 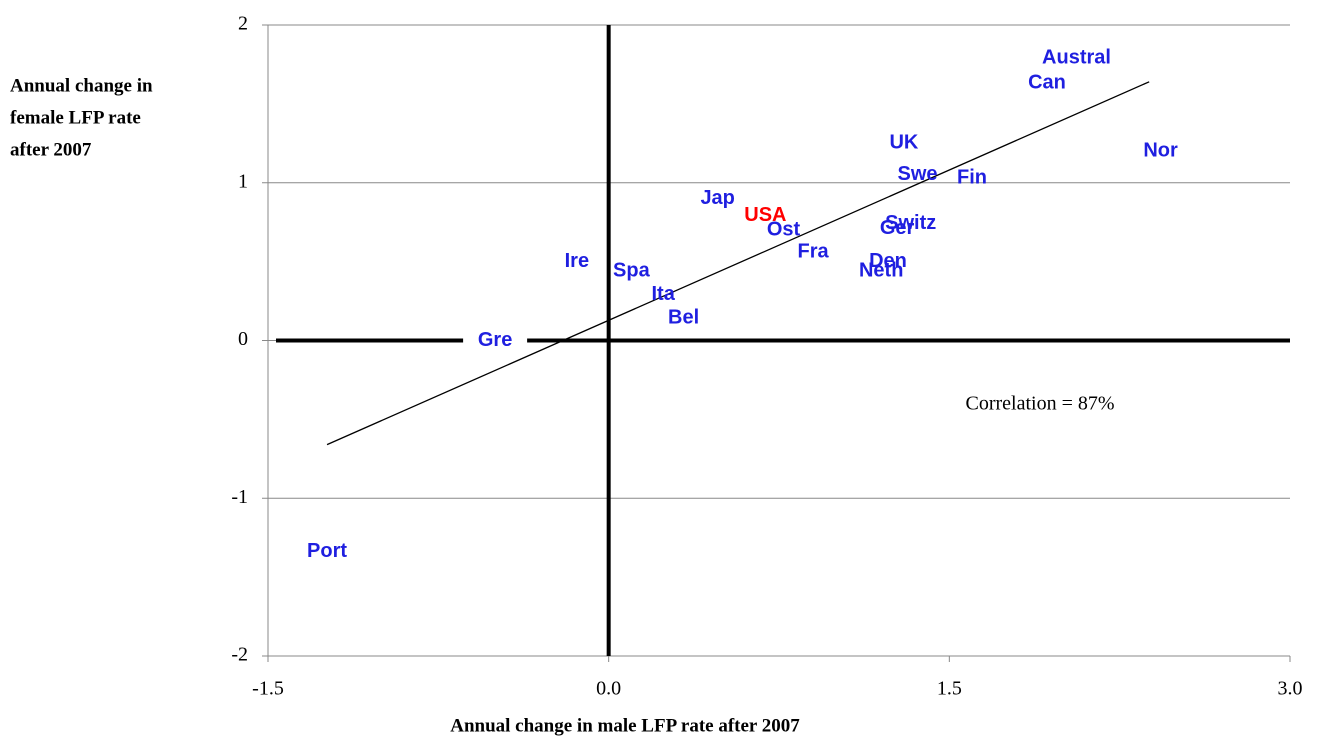 What do you see at coordinates (577, 261) in the screenshot?
I see `point-label: Ire` at bounding box center [577, 261].